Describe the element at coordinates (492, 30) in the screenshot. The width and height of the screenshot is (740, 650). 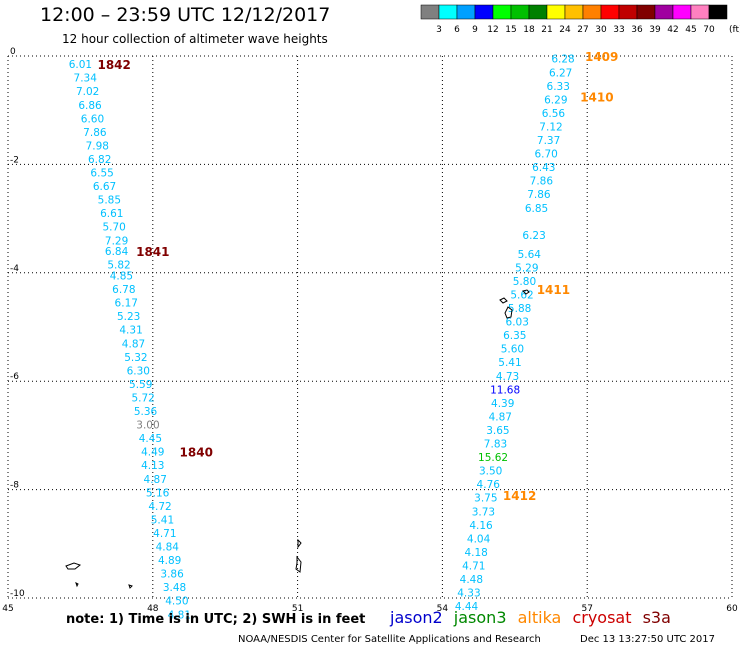
I see `colorbar-tick-label: 12` at that location.